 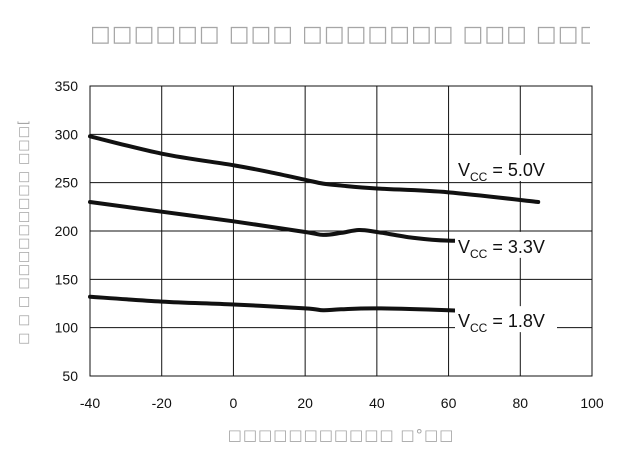 I want to click on series-label-layer: VCC = 5.0V VCC = 3.3V VCC = 1.8V, so click(x=506, y=245).